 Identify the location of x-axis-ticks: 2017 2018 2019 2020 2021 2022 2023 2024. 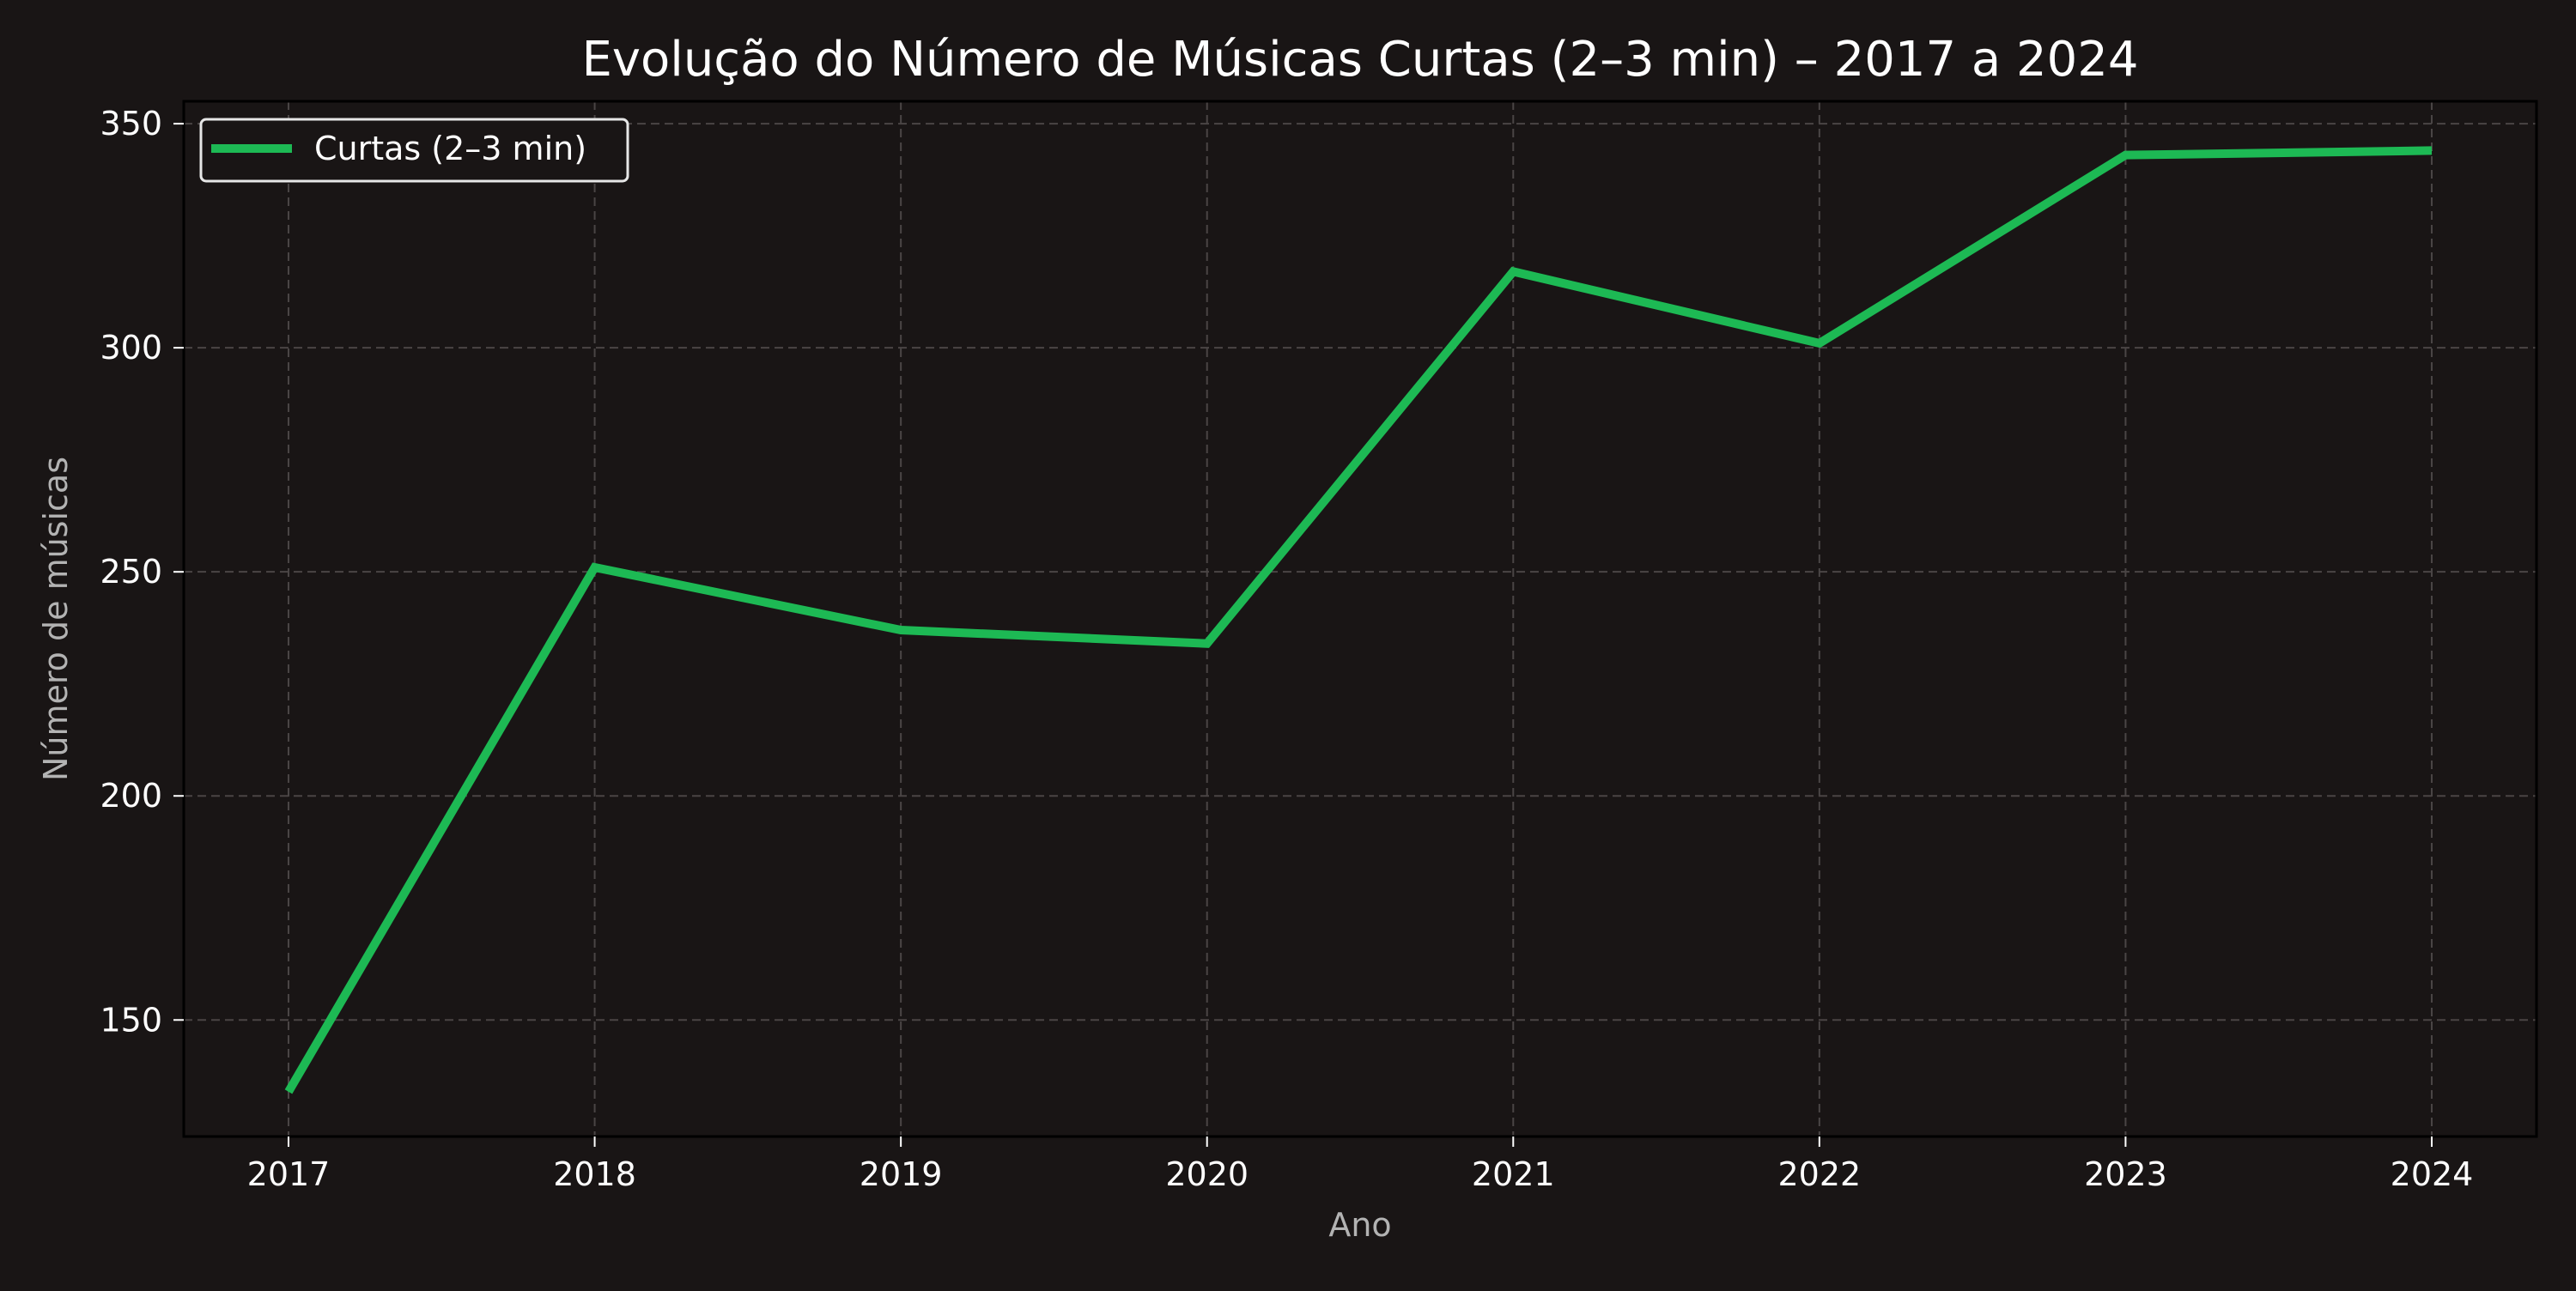
(1360, 1164).